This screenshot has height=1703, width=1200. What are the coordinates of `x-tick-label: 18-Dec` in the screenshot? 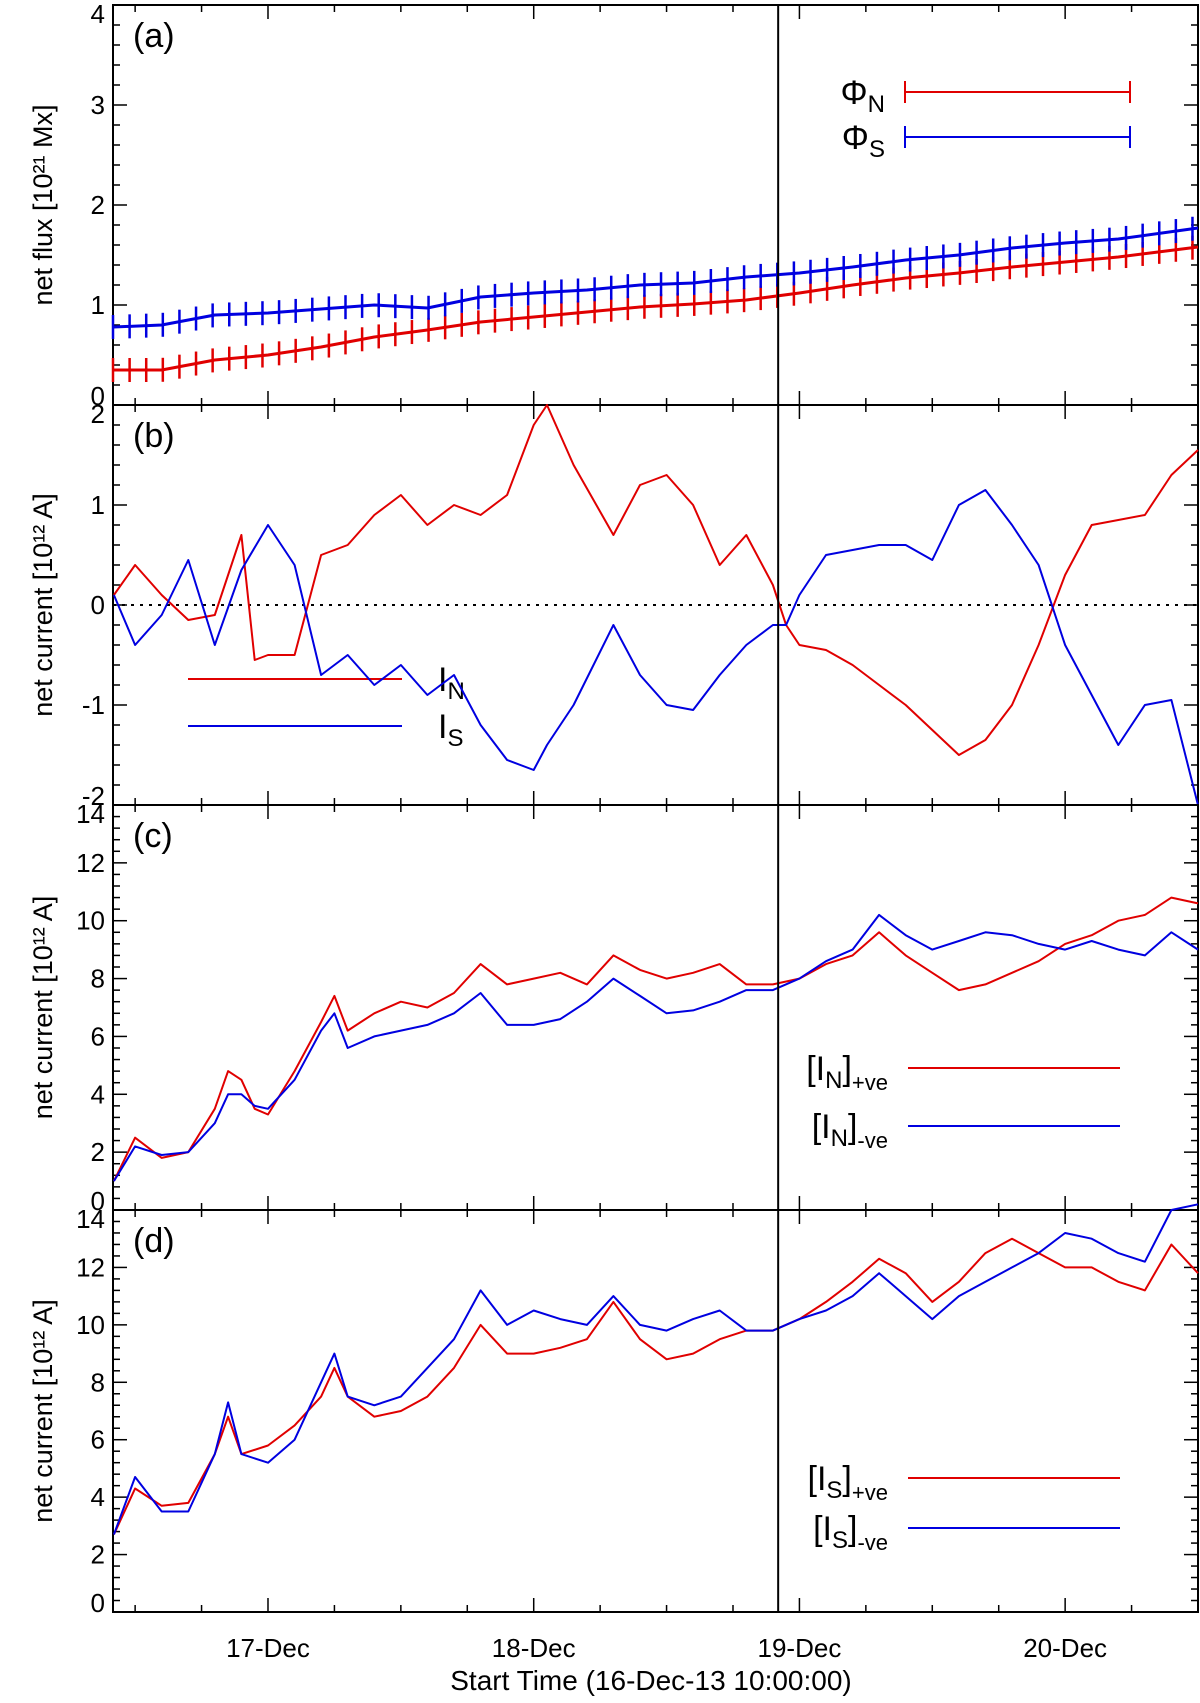 It's located at (534, 1648).